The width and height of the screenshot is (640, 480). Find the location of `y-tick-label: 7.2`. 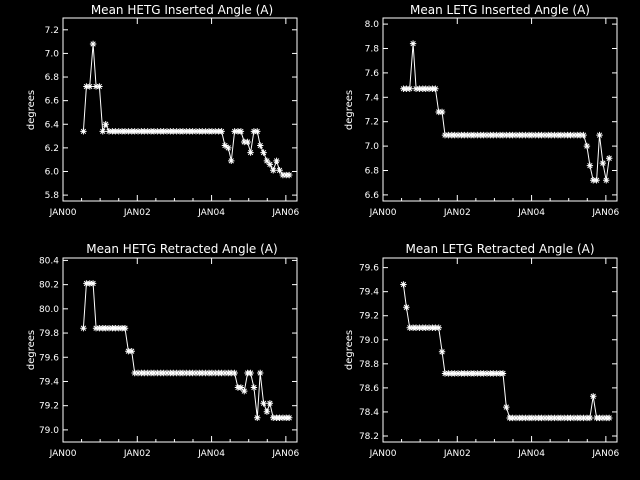

y-tick-label: 7.2 is located at coordinates (52, 31).